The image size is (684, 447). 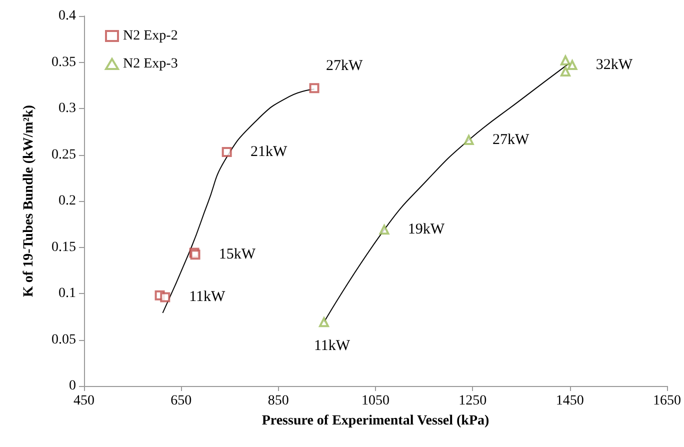 What do you see at coordinates (29, 200) in the screenshot?
I see `y-axis-title: K of 19-Tubes Bundle (kW/m²k)` at bounding box center [29, 200].